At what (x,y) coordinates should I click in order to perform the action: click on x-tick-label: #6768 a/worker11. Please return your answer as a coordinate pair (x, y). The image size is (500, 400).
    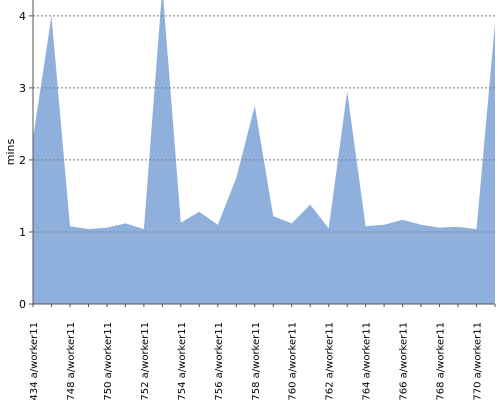
    Looking at the image, I should click on (441, 361).